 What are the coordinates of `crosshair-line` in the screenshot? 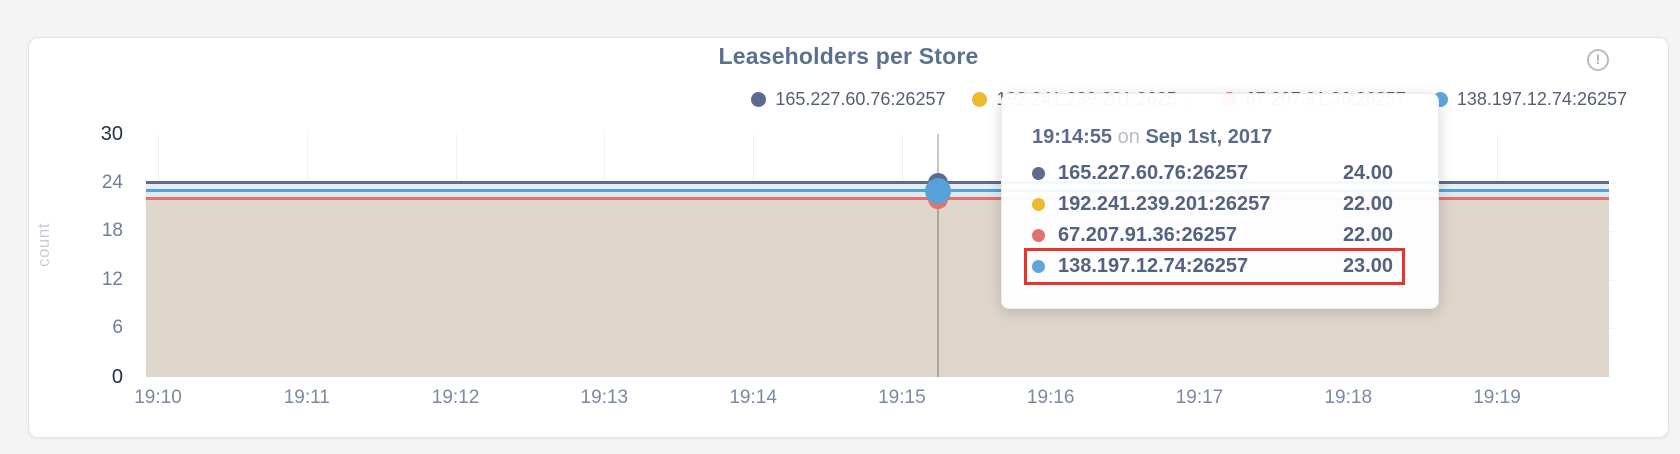 It's located at (937, 255).